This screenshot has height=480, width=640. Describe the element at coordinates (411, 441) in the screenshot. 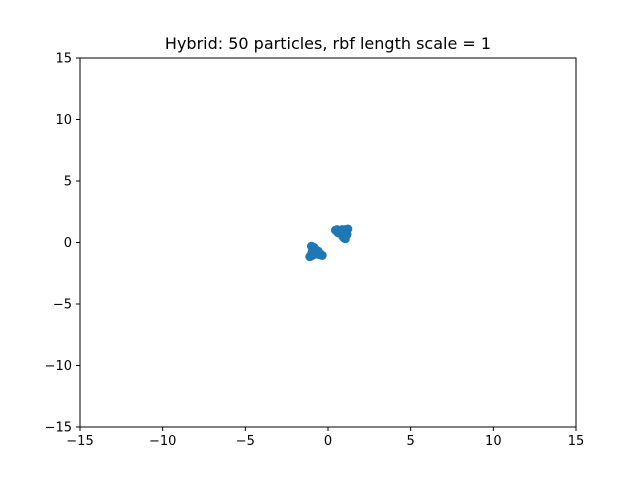

I see `x-tick-label: 5` at that location.